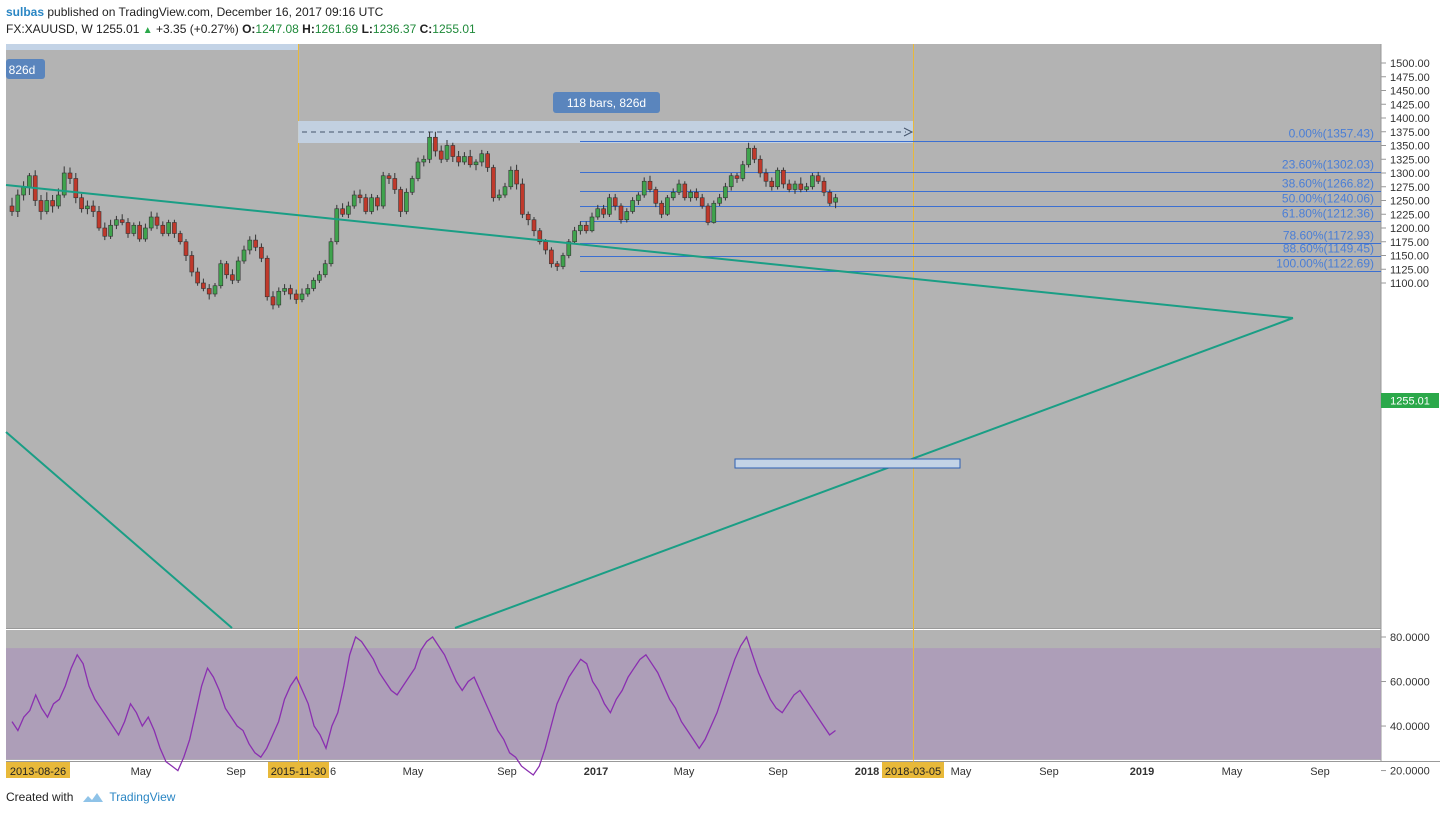 The width and height of the screenshot is (1440, 816). I want to click on price-tick-label: 1275.00, so click(1410, 188).